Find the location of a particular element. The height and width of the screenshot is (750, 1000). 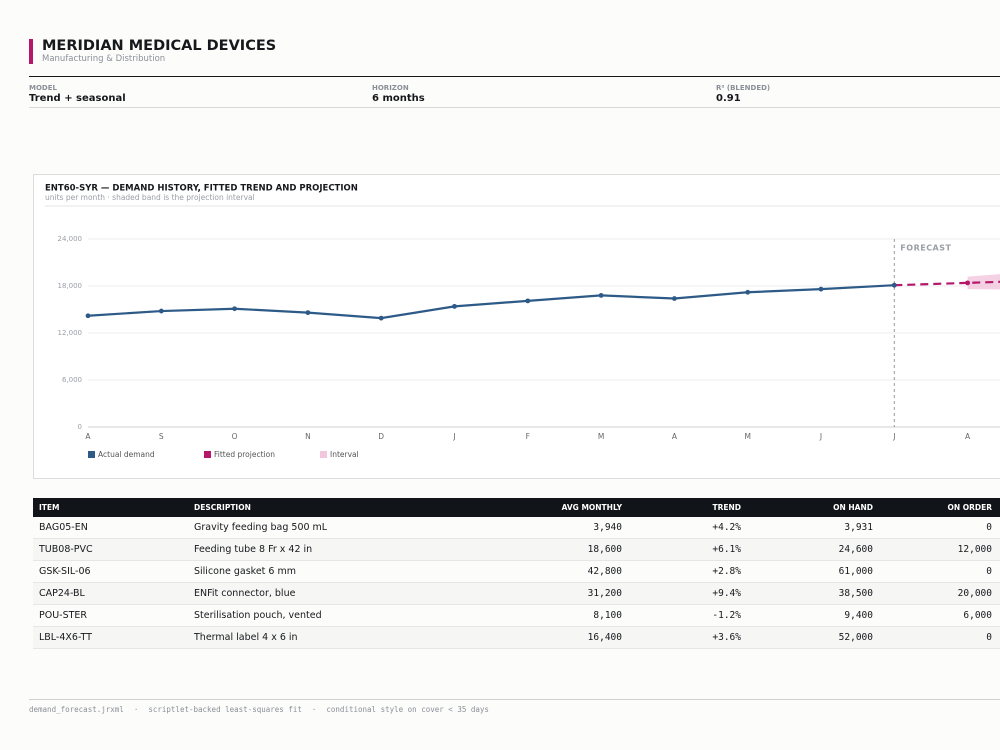

forecast-label: FORECAST is located at coordinates (925, 248).